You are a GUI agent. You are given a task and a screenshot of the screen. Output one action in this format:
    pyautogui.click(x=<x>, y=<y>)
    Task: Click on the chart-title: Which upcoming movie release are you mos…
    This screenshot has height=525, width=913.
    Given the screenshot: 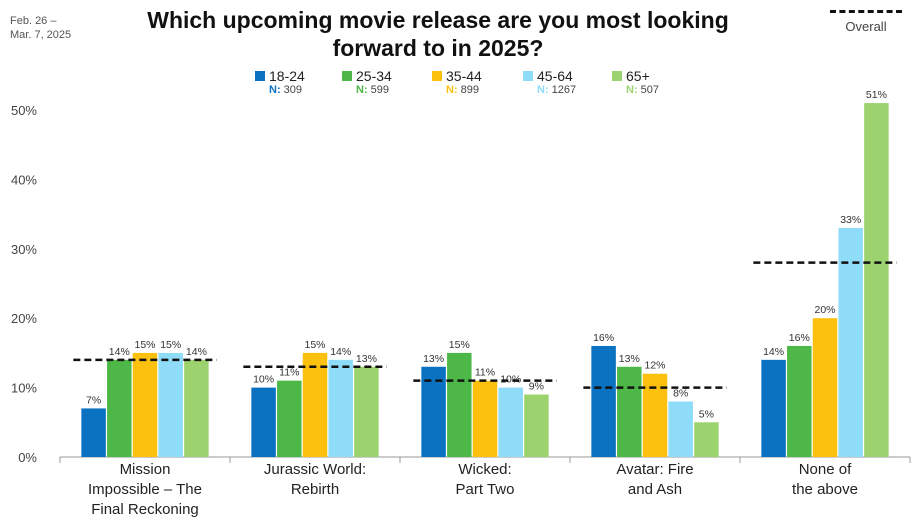 What is the action you would take?
    pyautogui.click(x=438, y=34)
    